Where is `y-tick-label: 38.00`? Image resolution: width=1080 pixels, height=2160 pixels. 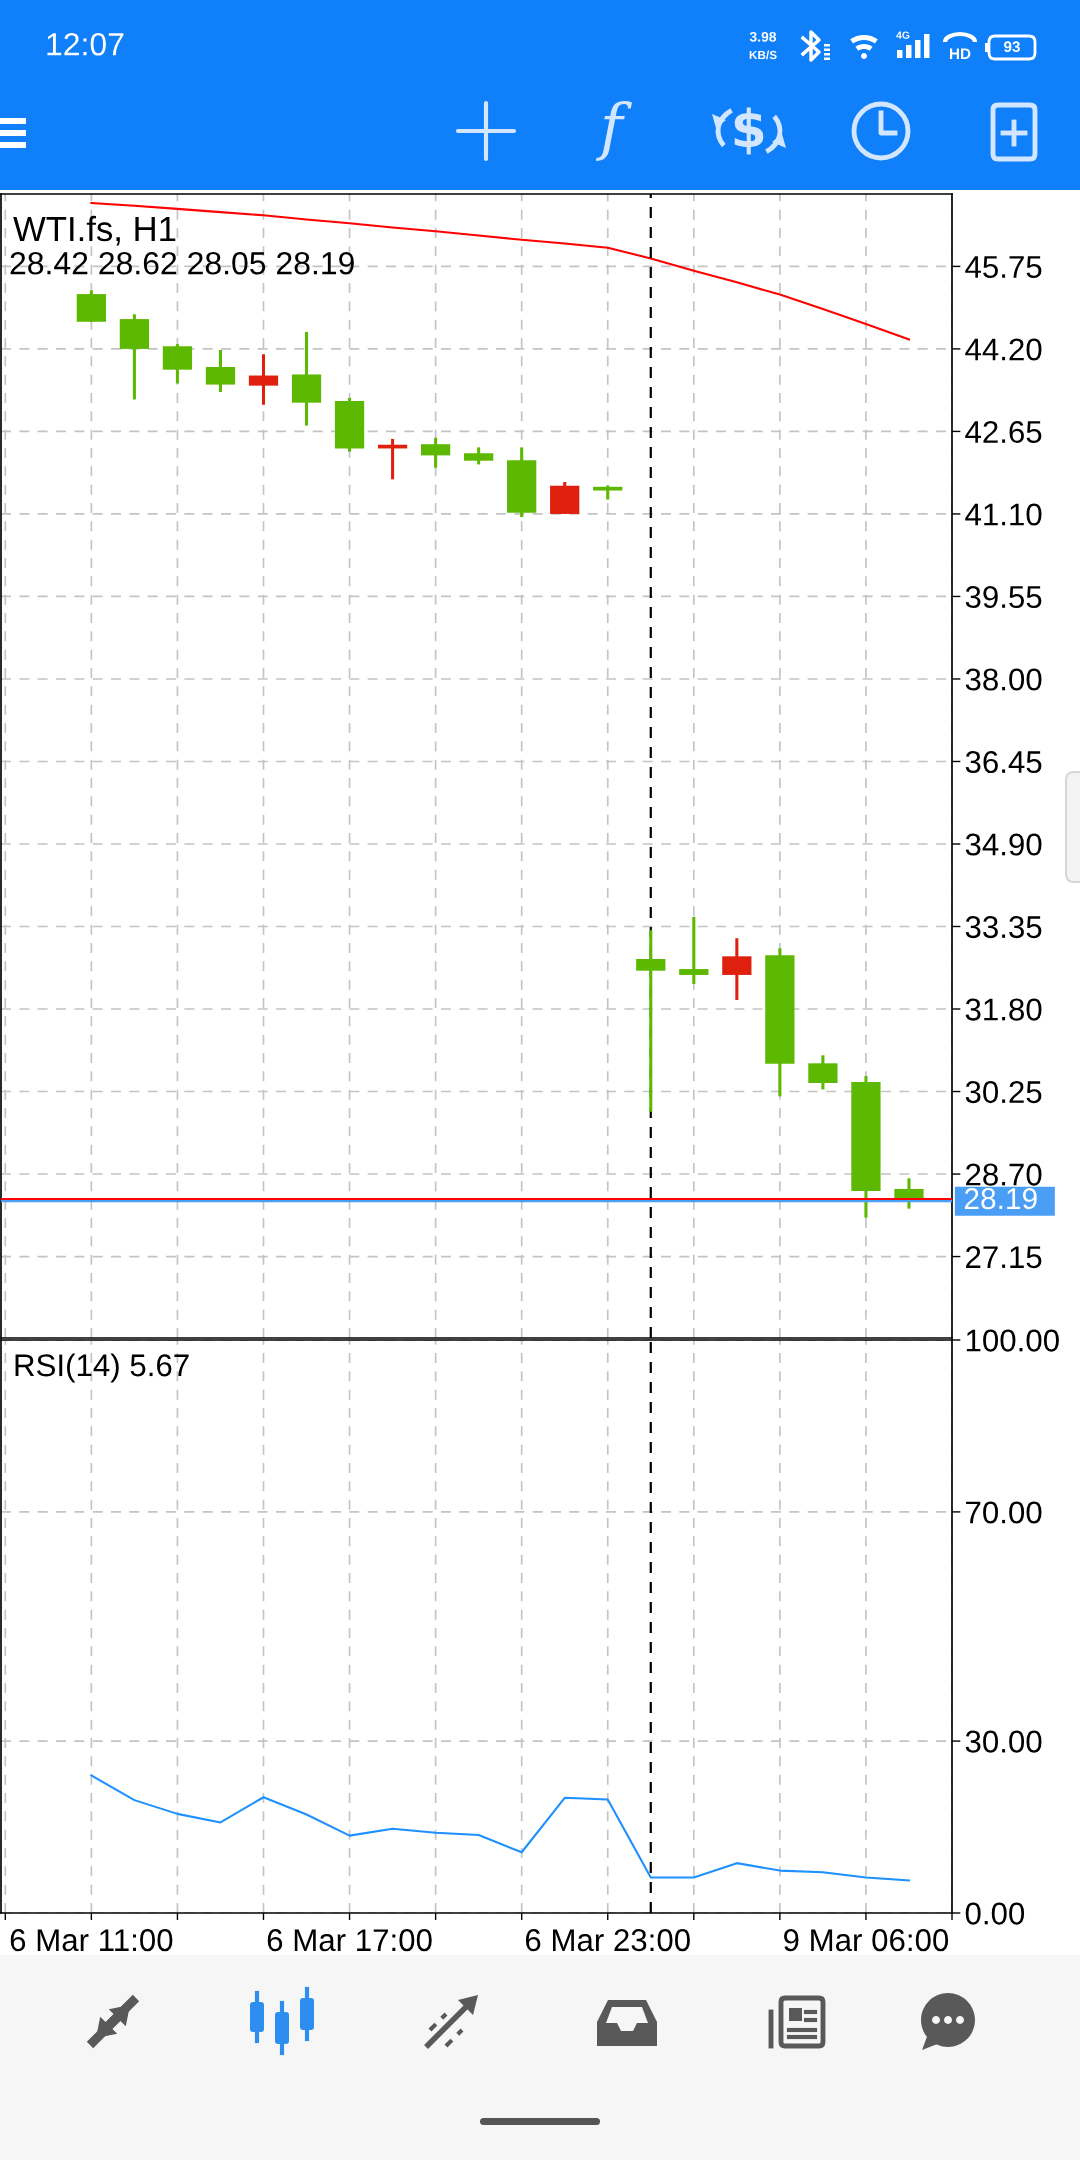 y-tick-label: 38.00 is located at coordinates (1003, 679).